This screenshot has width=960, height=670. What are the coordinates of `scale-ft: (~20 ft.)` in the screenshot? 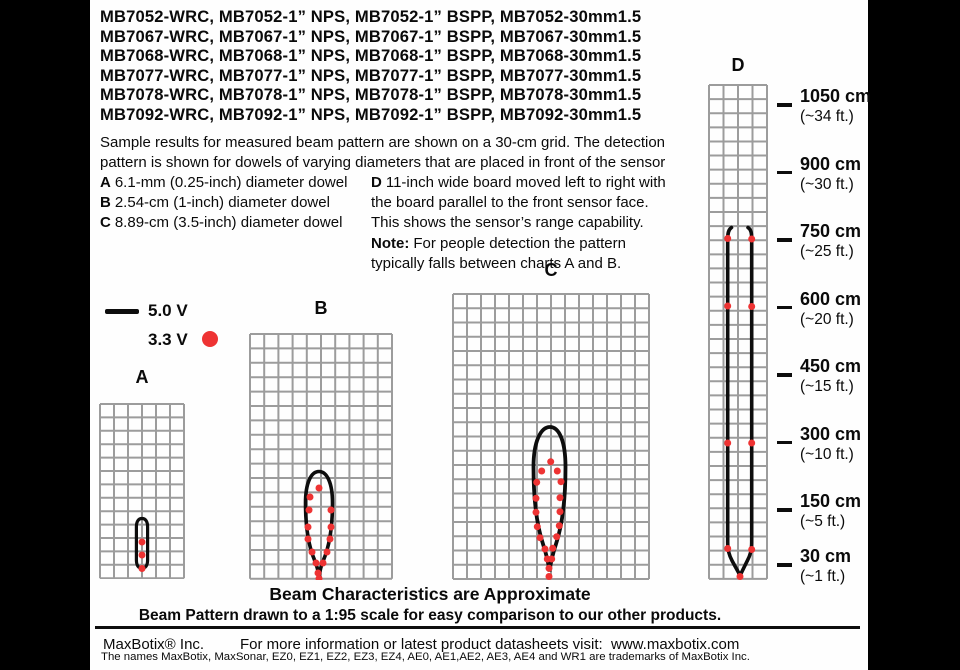 It's located at (827, 319).